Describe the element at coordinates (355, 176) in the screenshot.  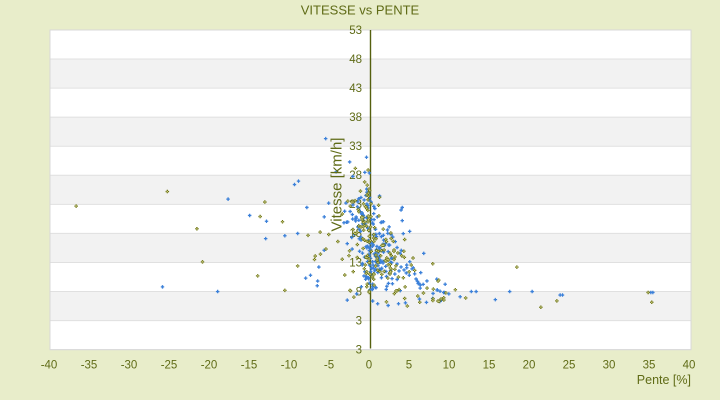
I see `svg-text: 28` at that location.